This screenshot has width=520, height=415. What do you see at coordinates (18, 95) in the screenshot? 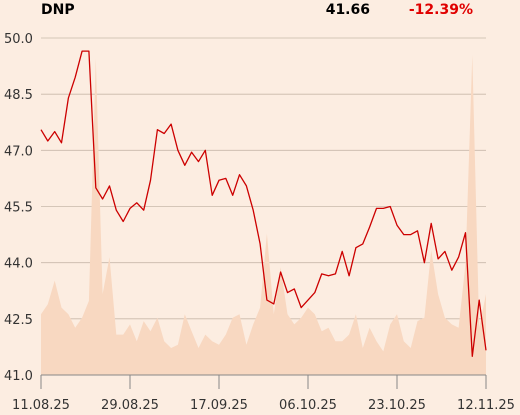
I see `y-tick-label: 48.5` at bounding box center [18, 95].